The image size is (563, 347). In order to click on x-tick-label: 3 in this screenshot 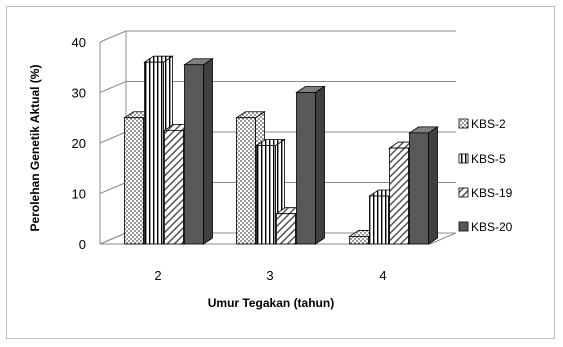, I will do `click(269, 275)`.